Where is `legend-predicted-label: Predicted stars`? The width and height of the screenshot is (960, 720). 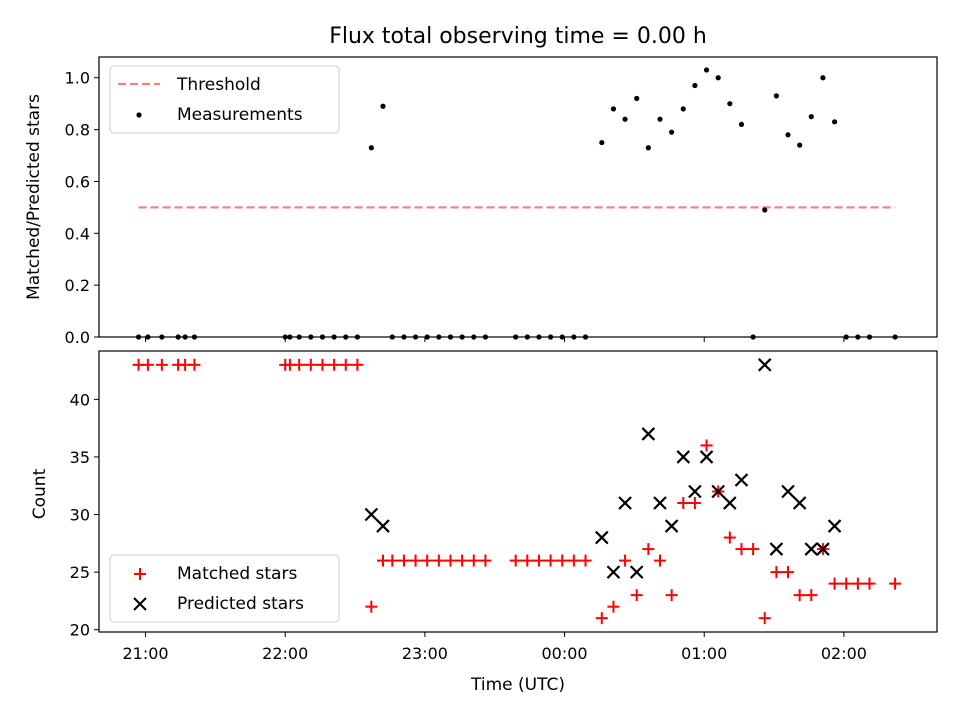 legend-predicted-label: Predicted stars is located at coordinates (240, 604).